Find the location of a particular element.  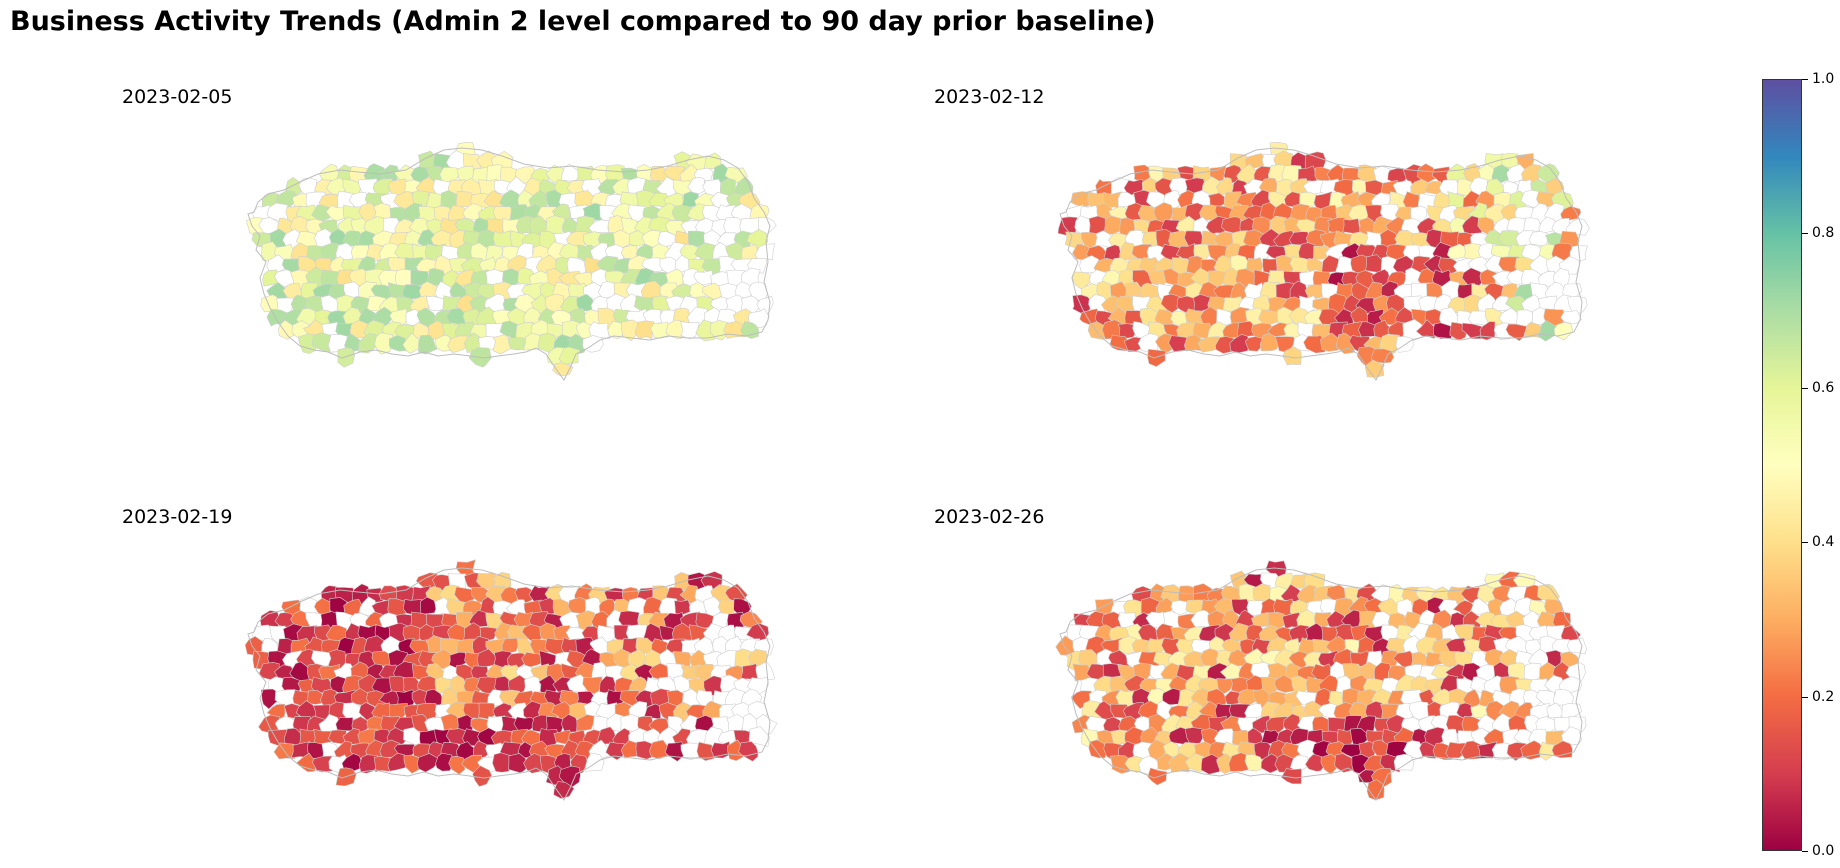

colorbar-tick-label: 0.0 is located at coordinates (1823, 851).